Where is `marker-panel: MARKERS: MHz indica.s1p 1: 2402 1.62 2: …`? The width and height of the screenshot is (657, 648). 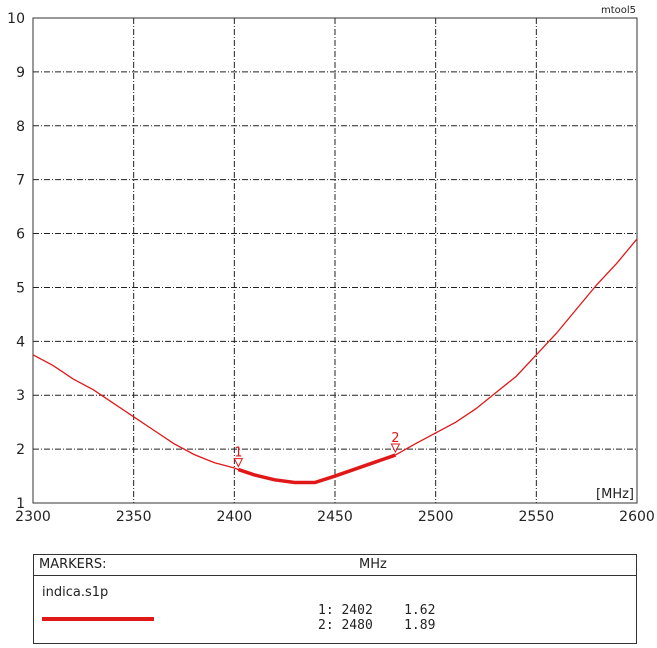
marker-panel: MARKERS: MHz indica.s1p 1: 2402 1.62 2: … is located at coordinates (335, 599).